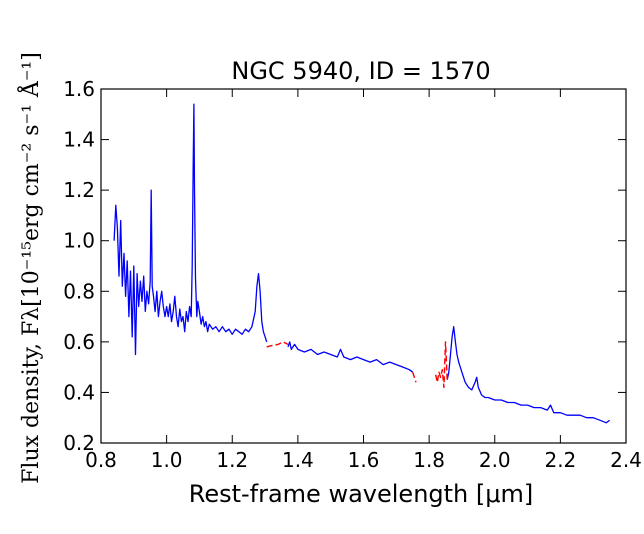  Describe the element at coordinates (79, 392) in the screenshot. I see `y-tick-label: 0.4` at that location.